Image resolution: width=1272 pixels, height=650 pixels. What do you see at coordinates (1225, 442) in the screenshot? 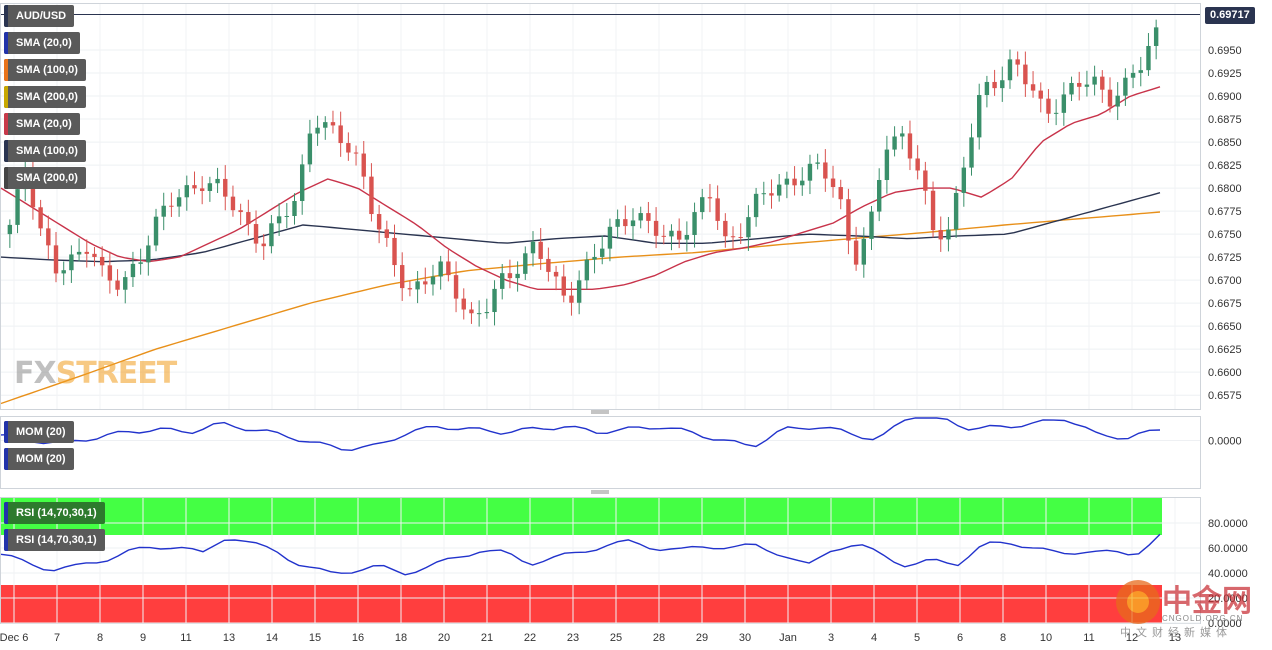
I see `mom-tick-label: 0.0000` at bounding box center [1225, 442].